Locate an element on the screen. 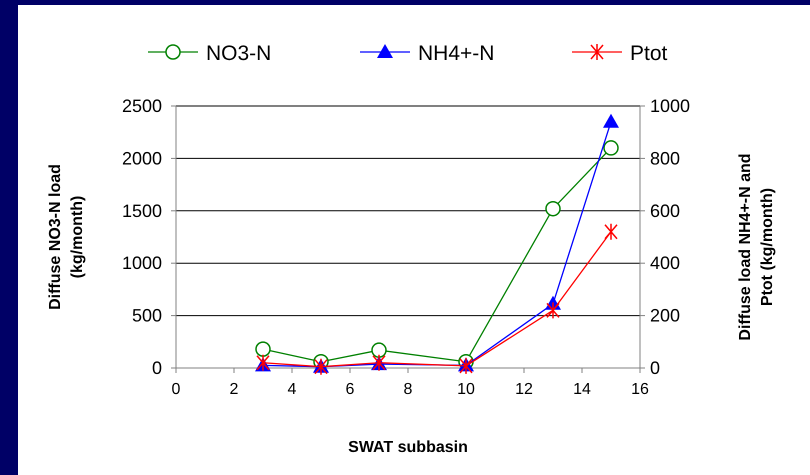 The height and width of the screenshot is (475, 810). x-tick-label: 6 is located at coordinates (350, 389).